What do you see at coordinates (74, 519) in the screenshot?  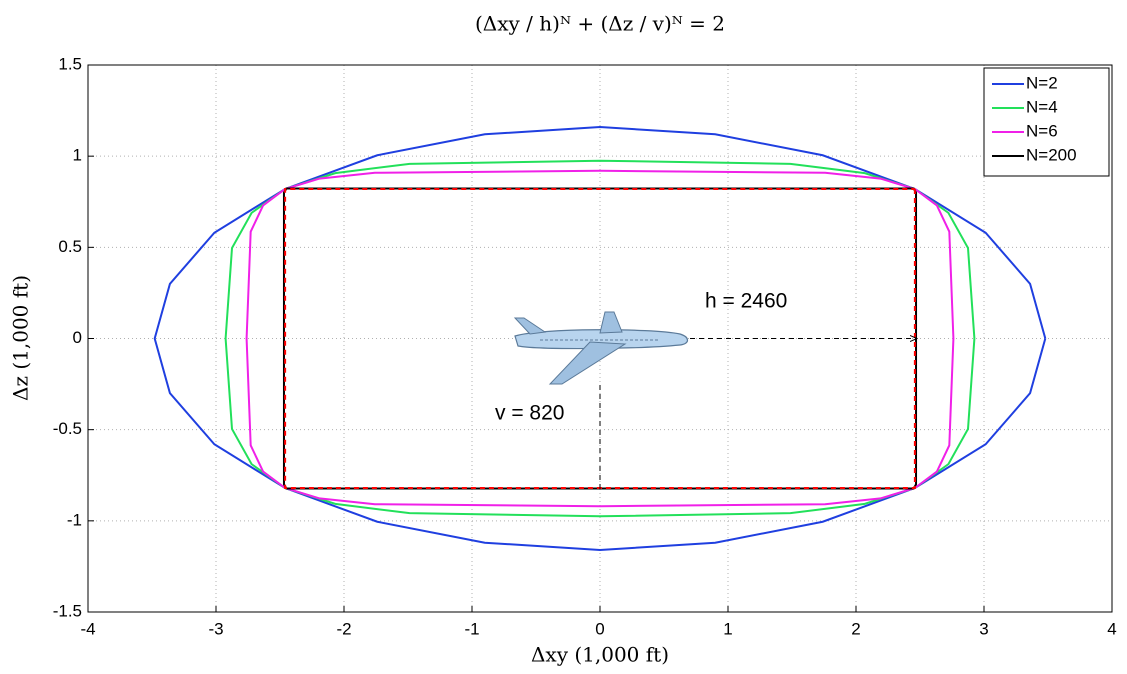 I see `y-tick-label: -1` at bounding box center [74, 519].